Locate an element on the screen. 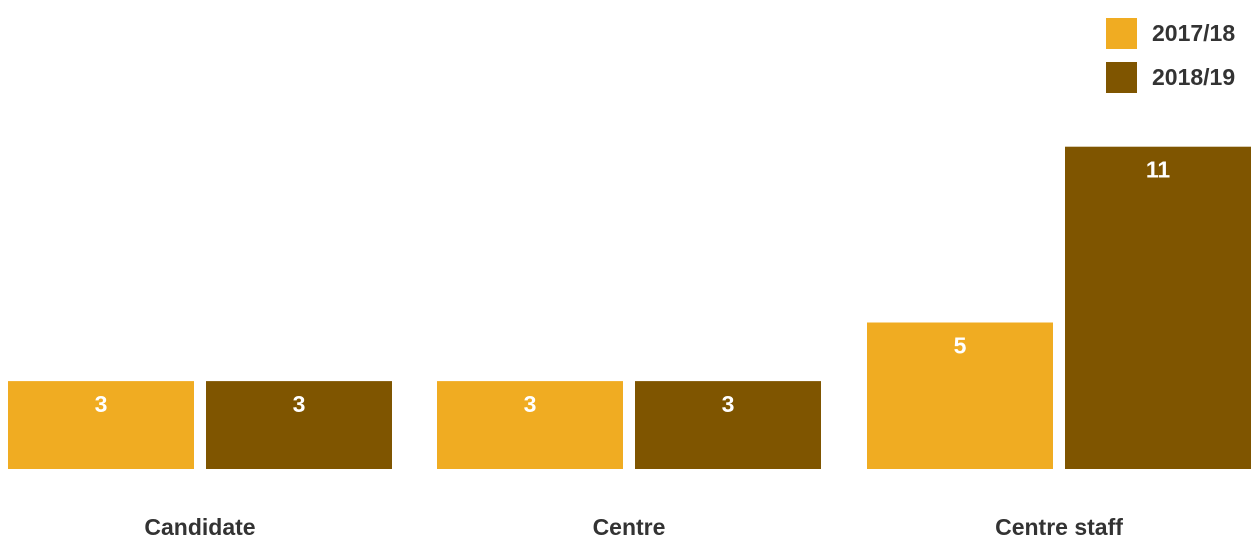 This screenshot has height=536, width=1257. category-label-candidate: Candidate is located at coordinates (199, 525).